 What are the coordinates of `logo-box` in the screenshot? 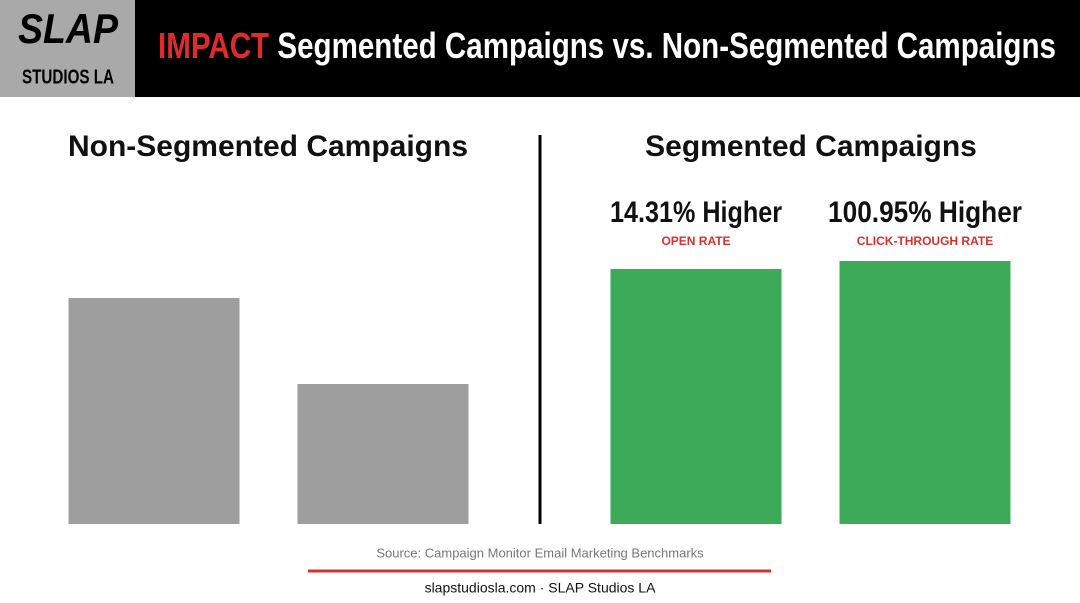 It's located at (67, 48).